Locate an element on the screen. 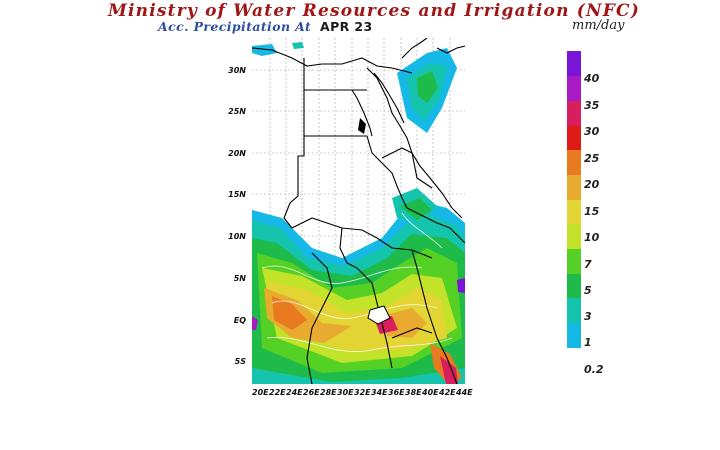 The width and height of the screenshot is (720, 450). colorbar-label: 30 is located at coordinates (592, 131).